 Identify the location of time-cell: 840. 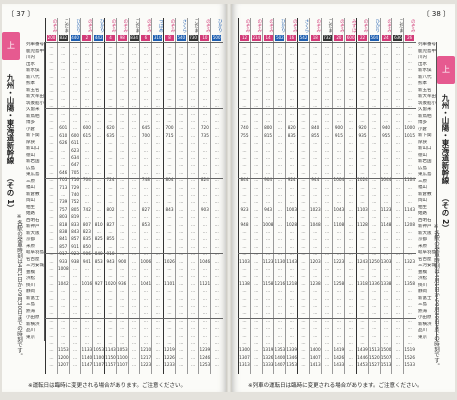
(315, 128).